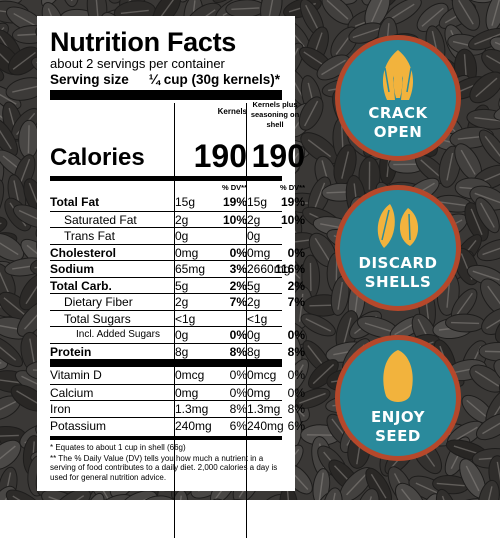 This screenshot has height=538, width=500. I want to click on dv-kernels: 3%, so click(211, 269).